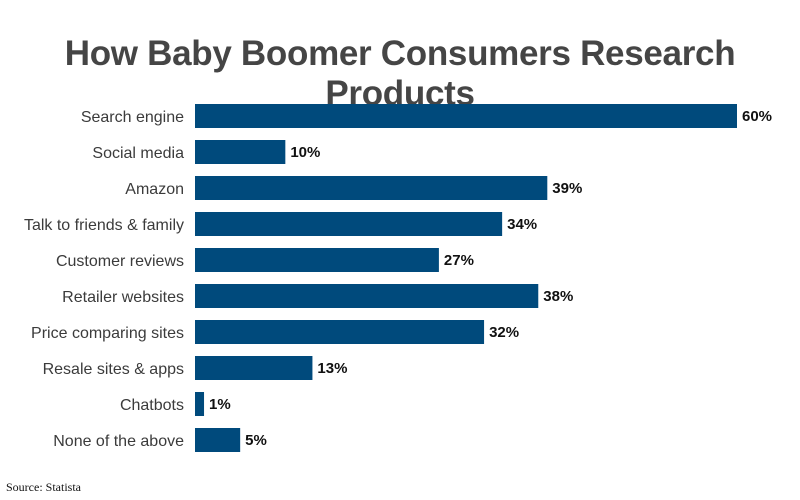 The height and width of the screenshot is (500, 800). What do you see at coordinates (459, 260) in the screenshot?
I see `value-label: 27%` at bounding box center [459, 260].